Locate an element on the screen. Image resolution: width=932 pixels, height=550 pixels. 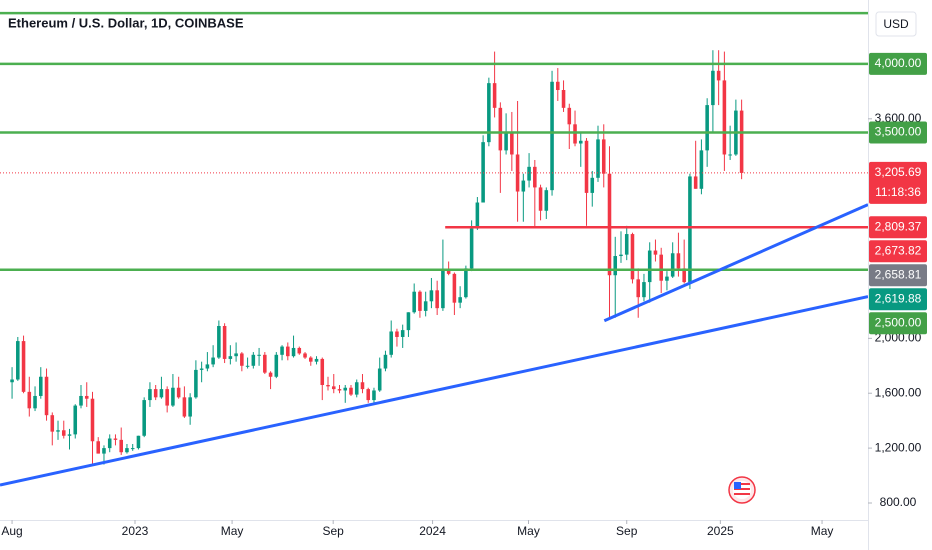
event-flag is located at coordinates (742, 490).